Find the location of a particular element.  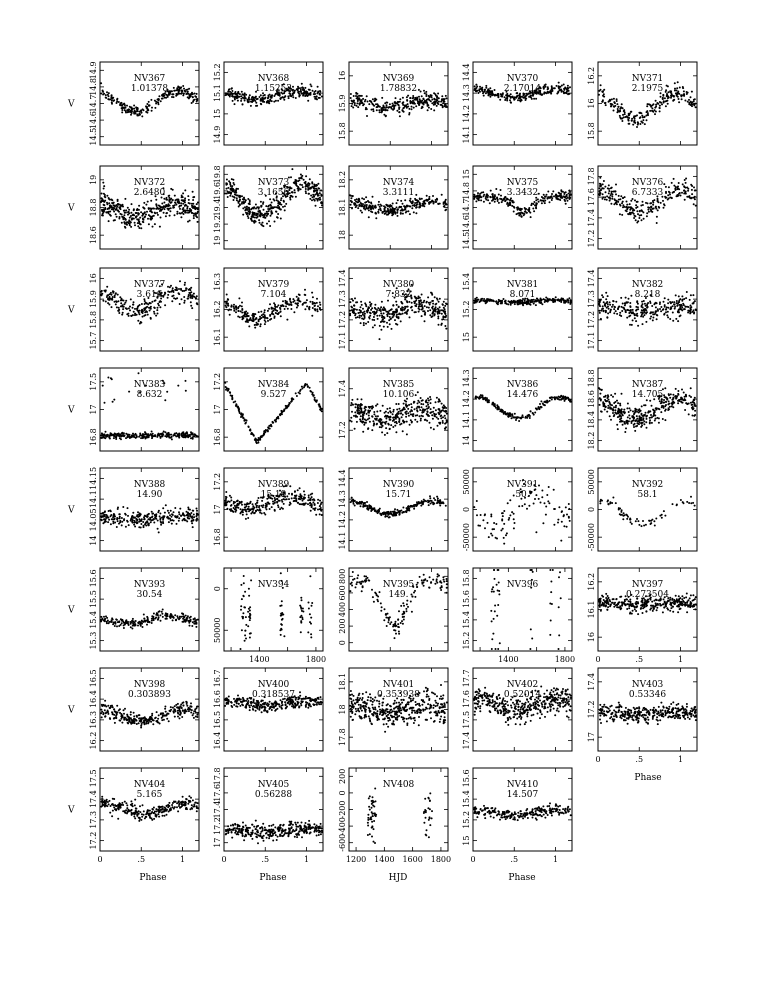

panel-title: NV381 is located at coordinates (523, 285).